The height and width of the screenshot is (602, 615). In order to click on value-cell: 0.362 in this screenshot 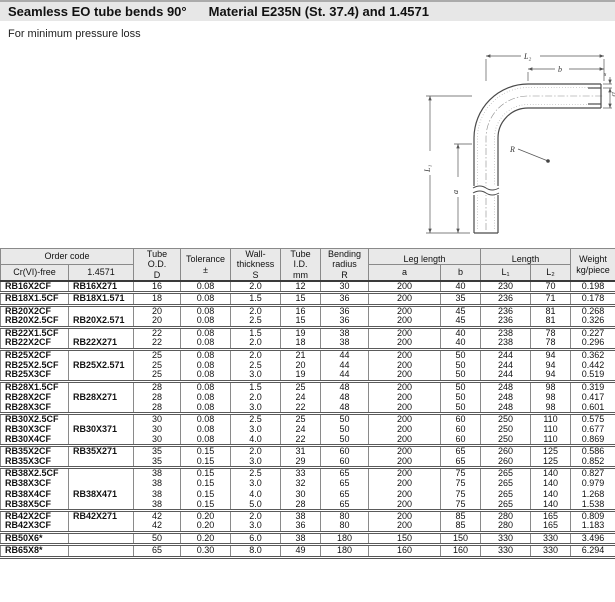, I will do `click(592, 354)`.